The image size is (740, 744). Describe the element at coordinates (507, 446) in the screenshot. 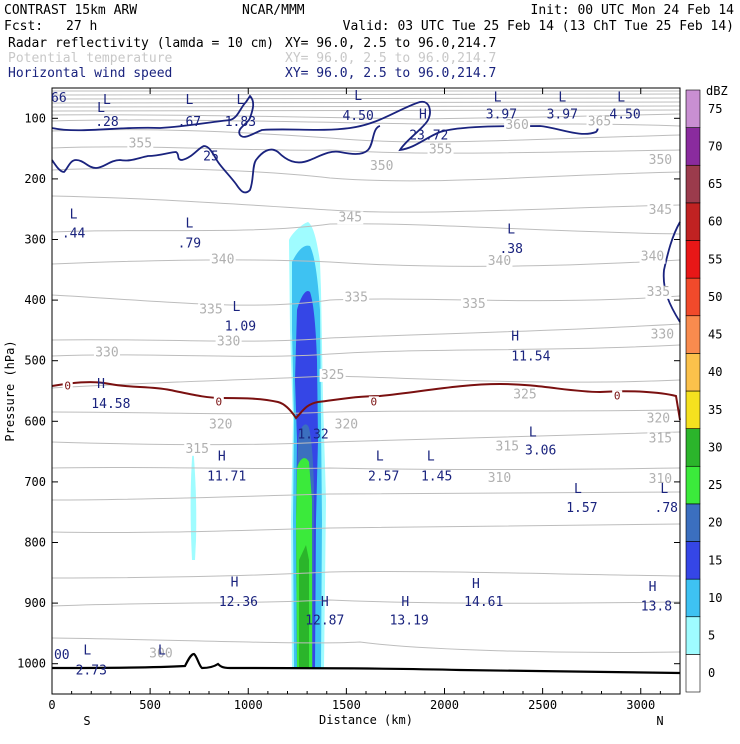

I see `theta-label: 315` at that location.